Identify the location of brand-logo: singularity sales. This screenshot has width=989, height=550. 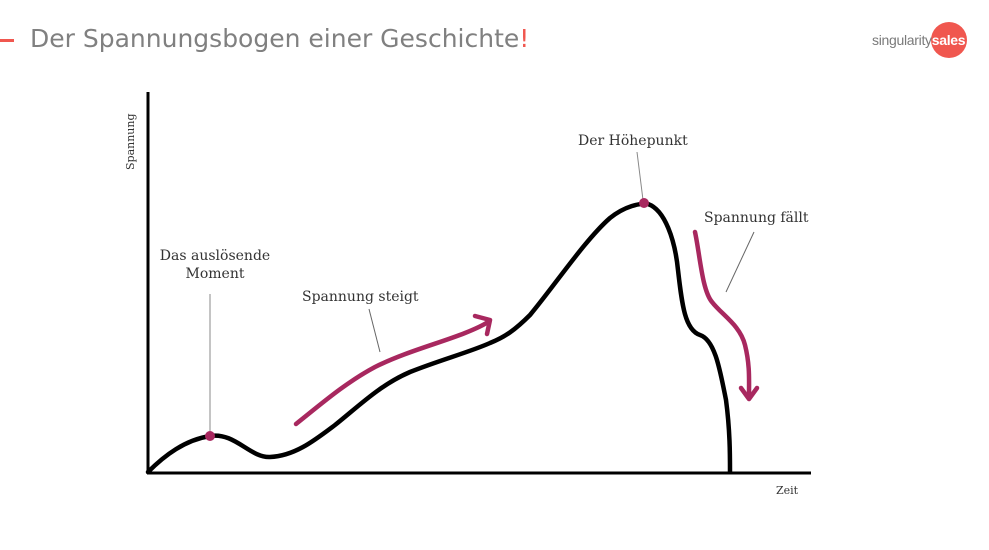
(919, 40).